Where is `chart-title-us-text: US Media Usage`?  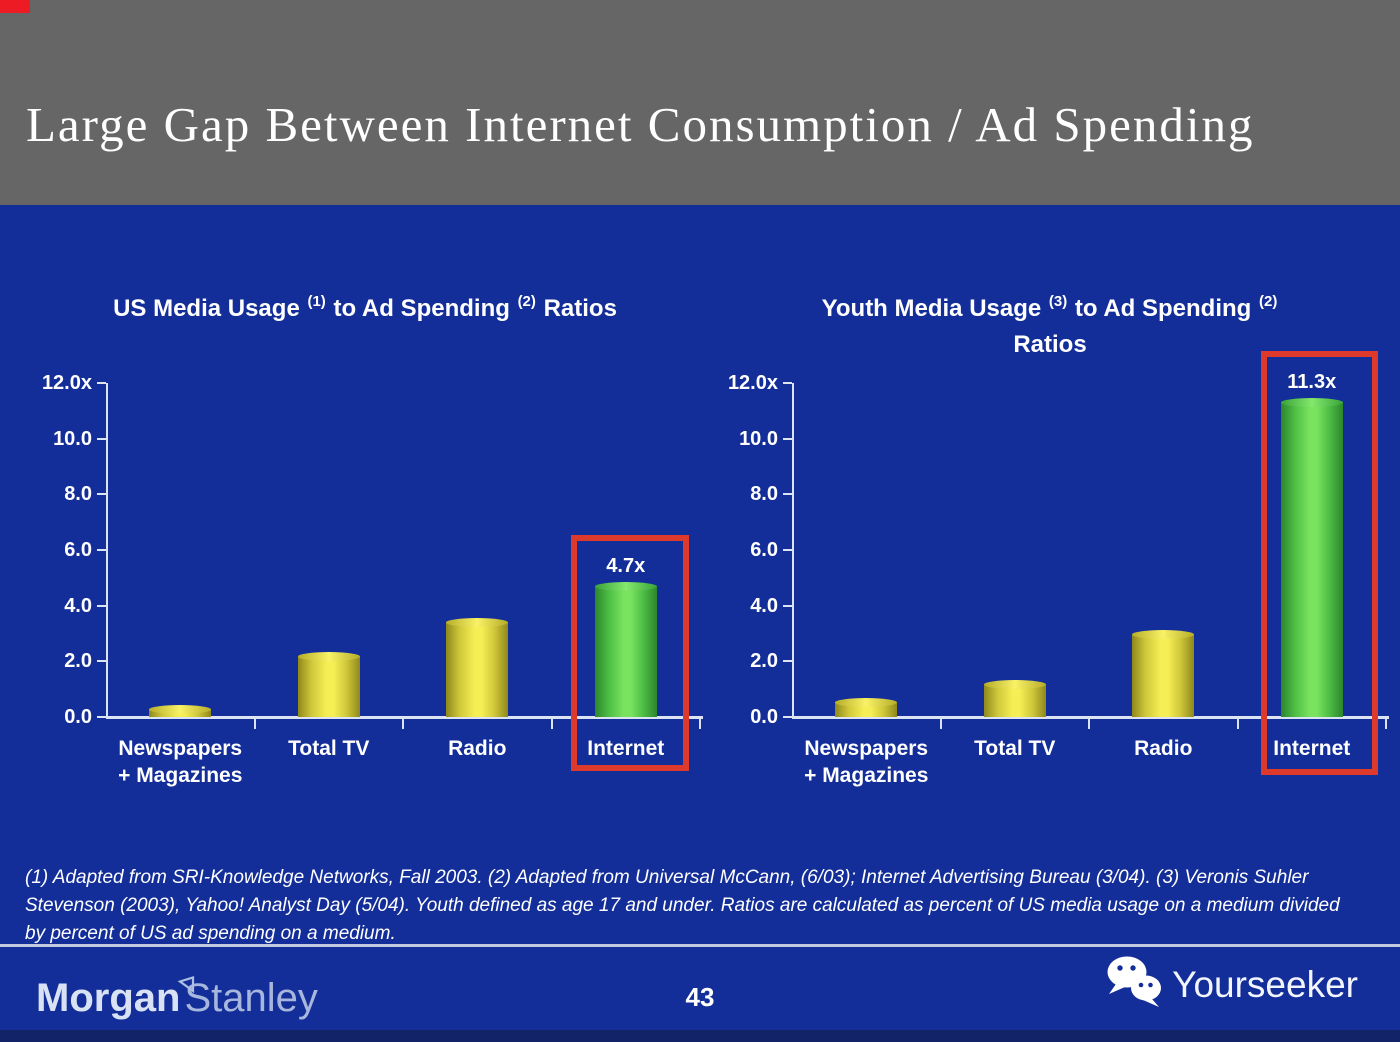
chart-title-us-text: US Media Usage is located at coordinates (210, 308).